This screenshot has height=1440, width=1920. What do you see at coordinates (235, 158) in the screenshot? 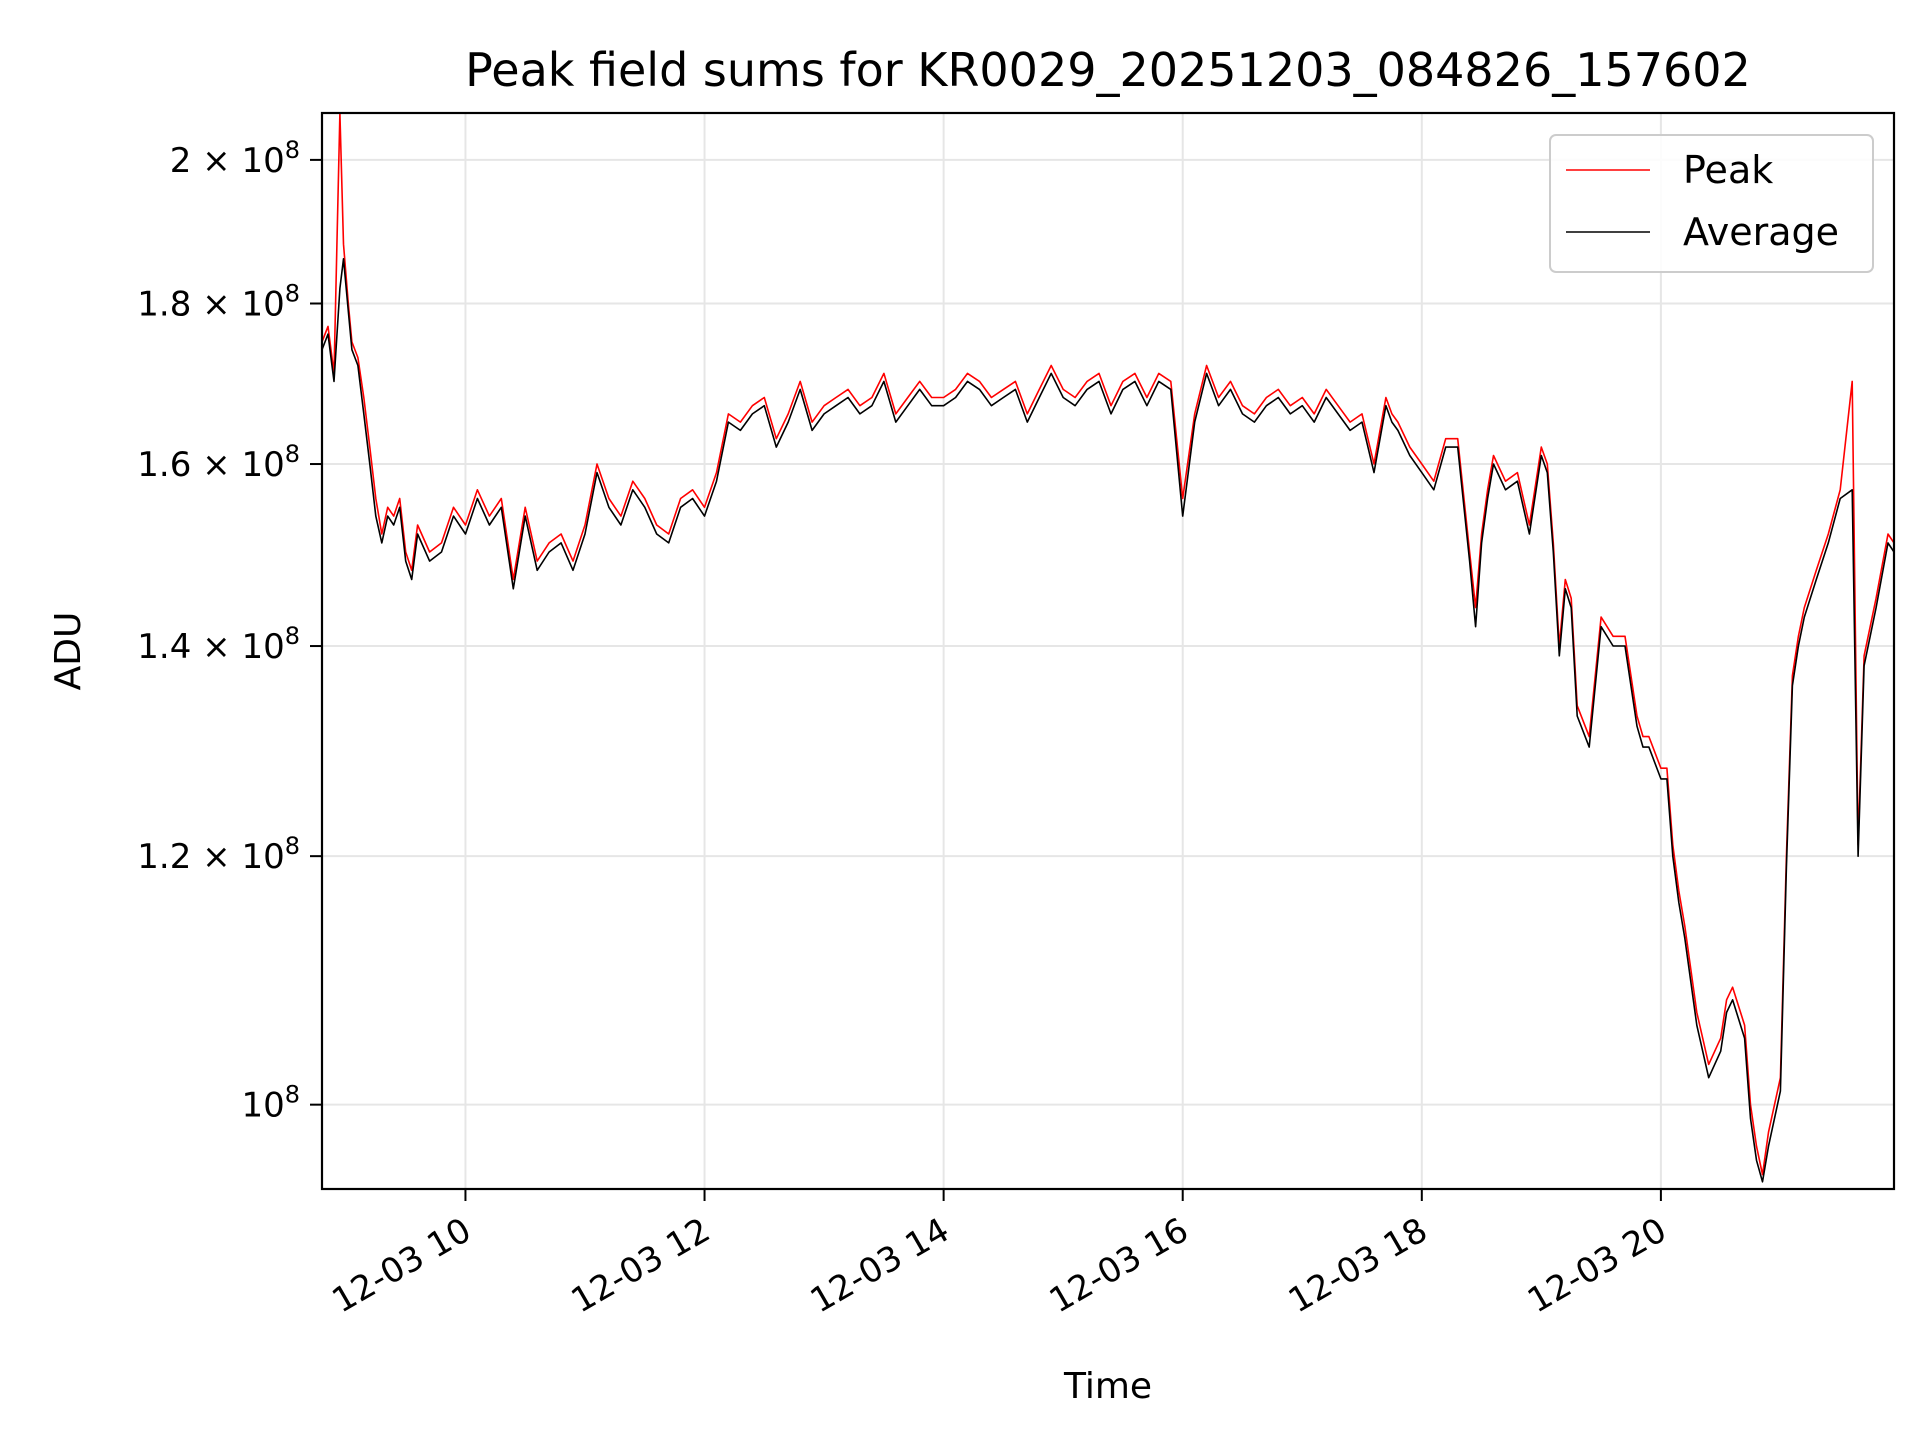
I see `y-tick-label: 2 × 108` at bounding box center [235, 158].